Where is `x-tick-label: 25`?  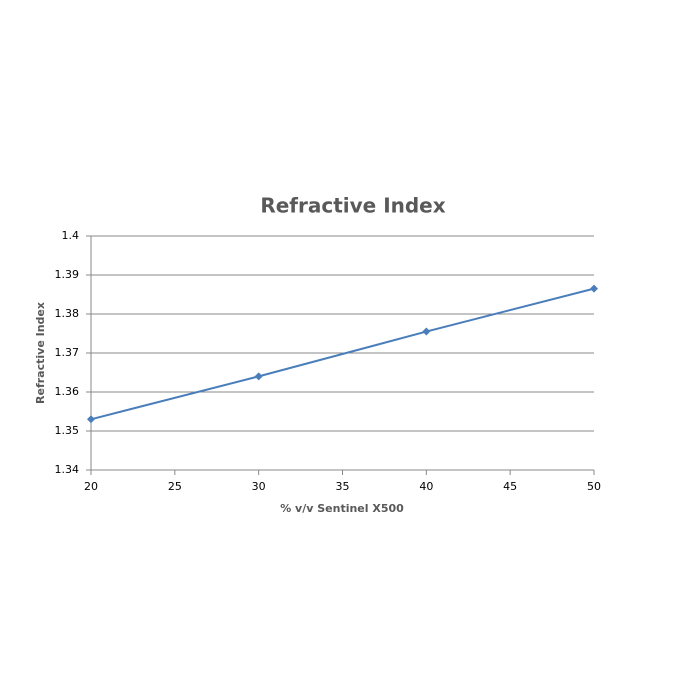
x-tick-label: 25 is located at coordinates (175, 486).